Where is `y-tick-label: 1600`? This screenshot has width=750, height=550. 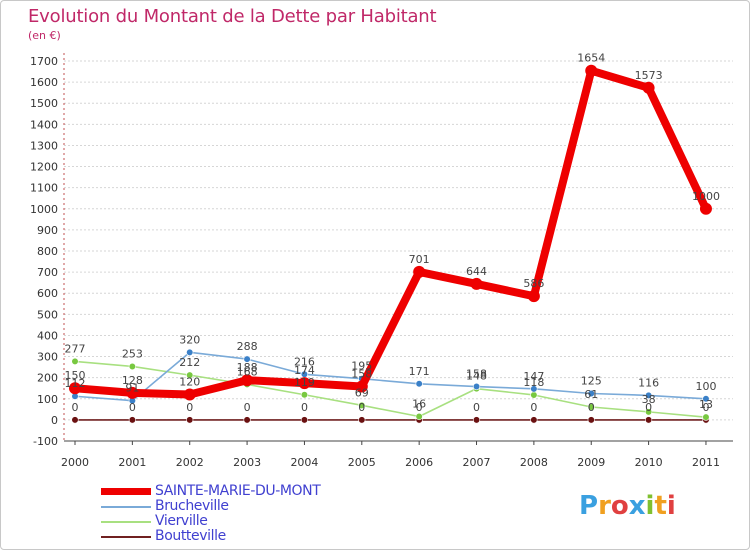
y-tick-label: 1600 is located at coordinates (44, 82).